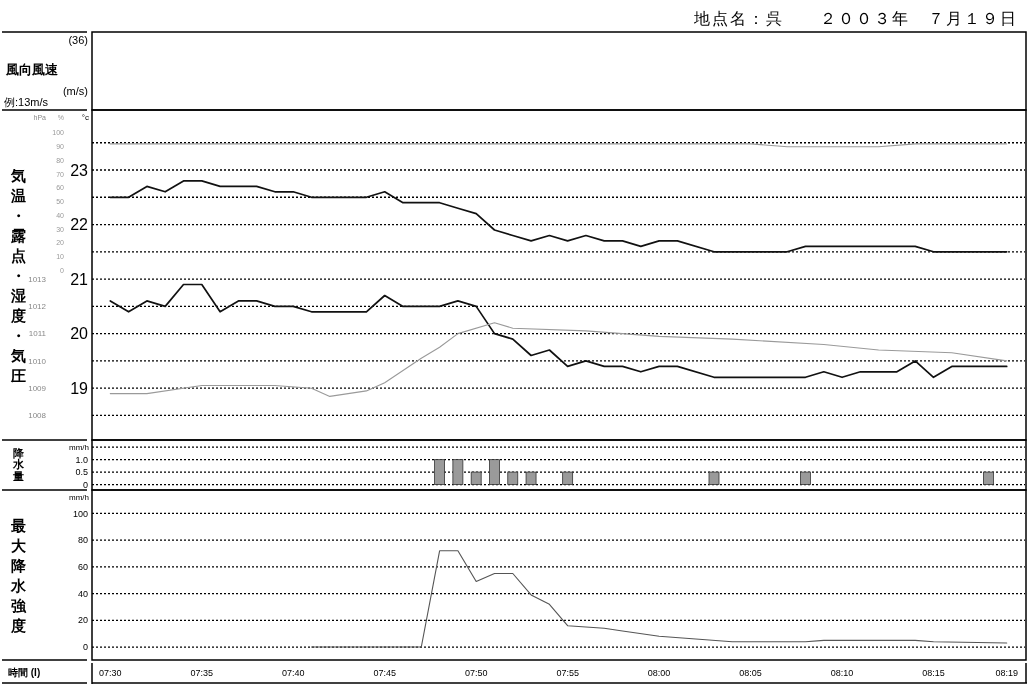 The height and width of the screenshot is (684, 1027). What do you see at coordinates (1006, 673) in the screenshot?
I see `x-tick-label: 08:19` at bounding box center [1006, 673].